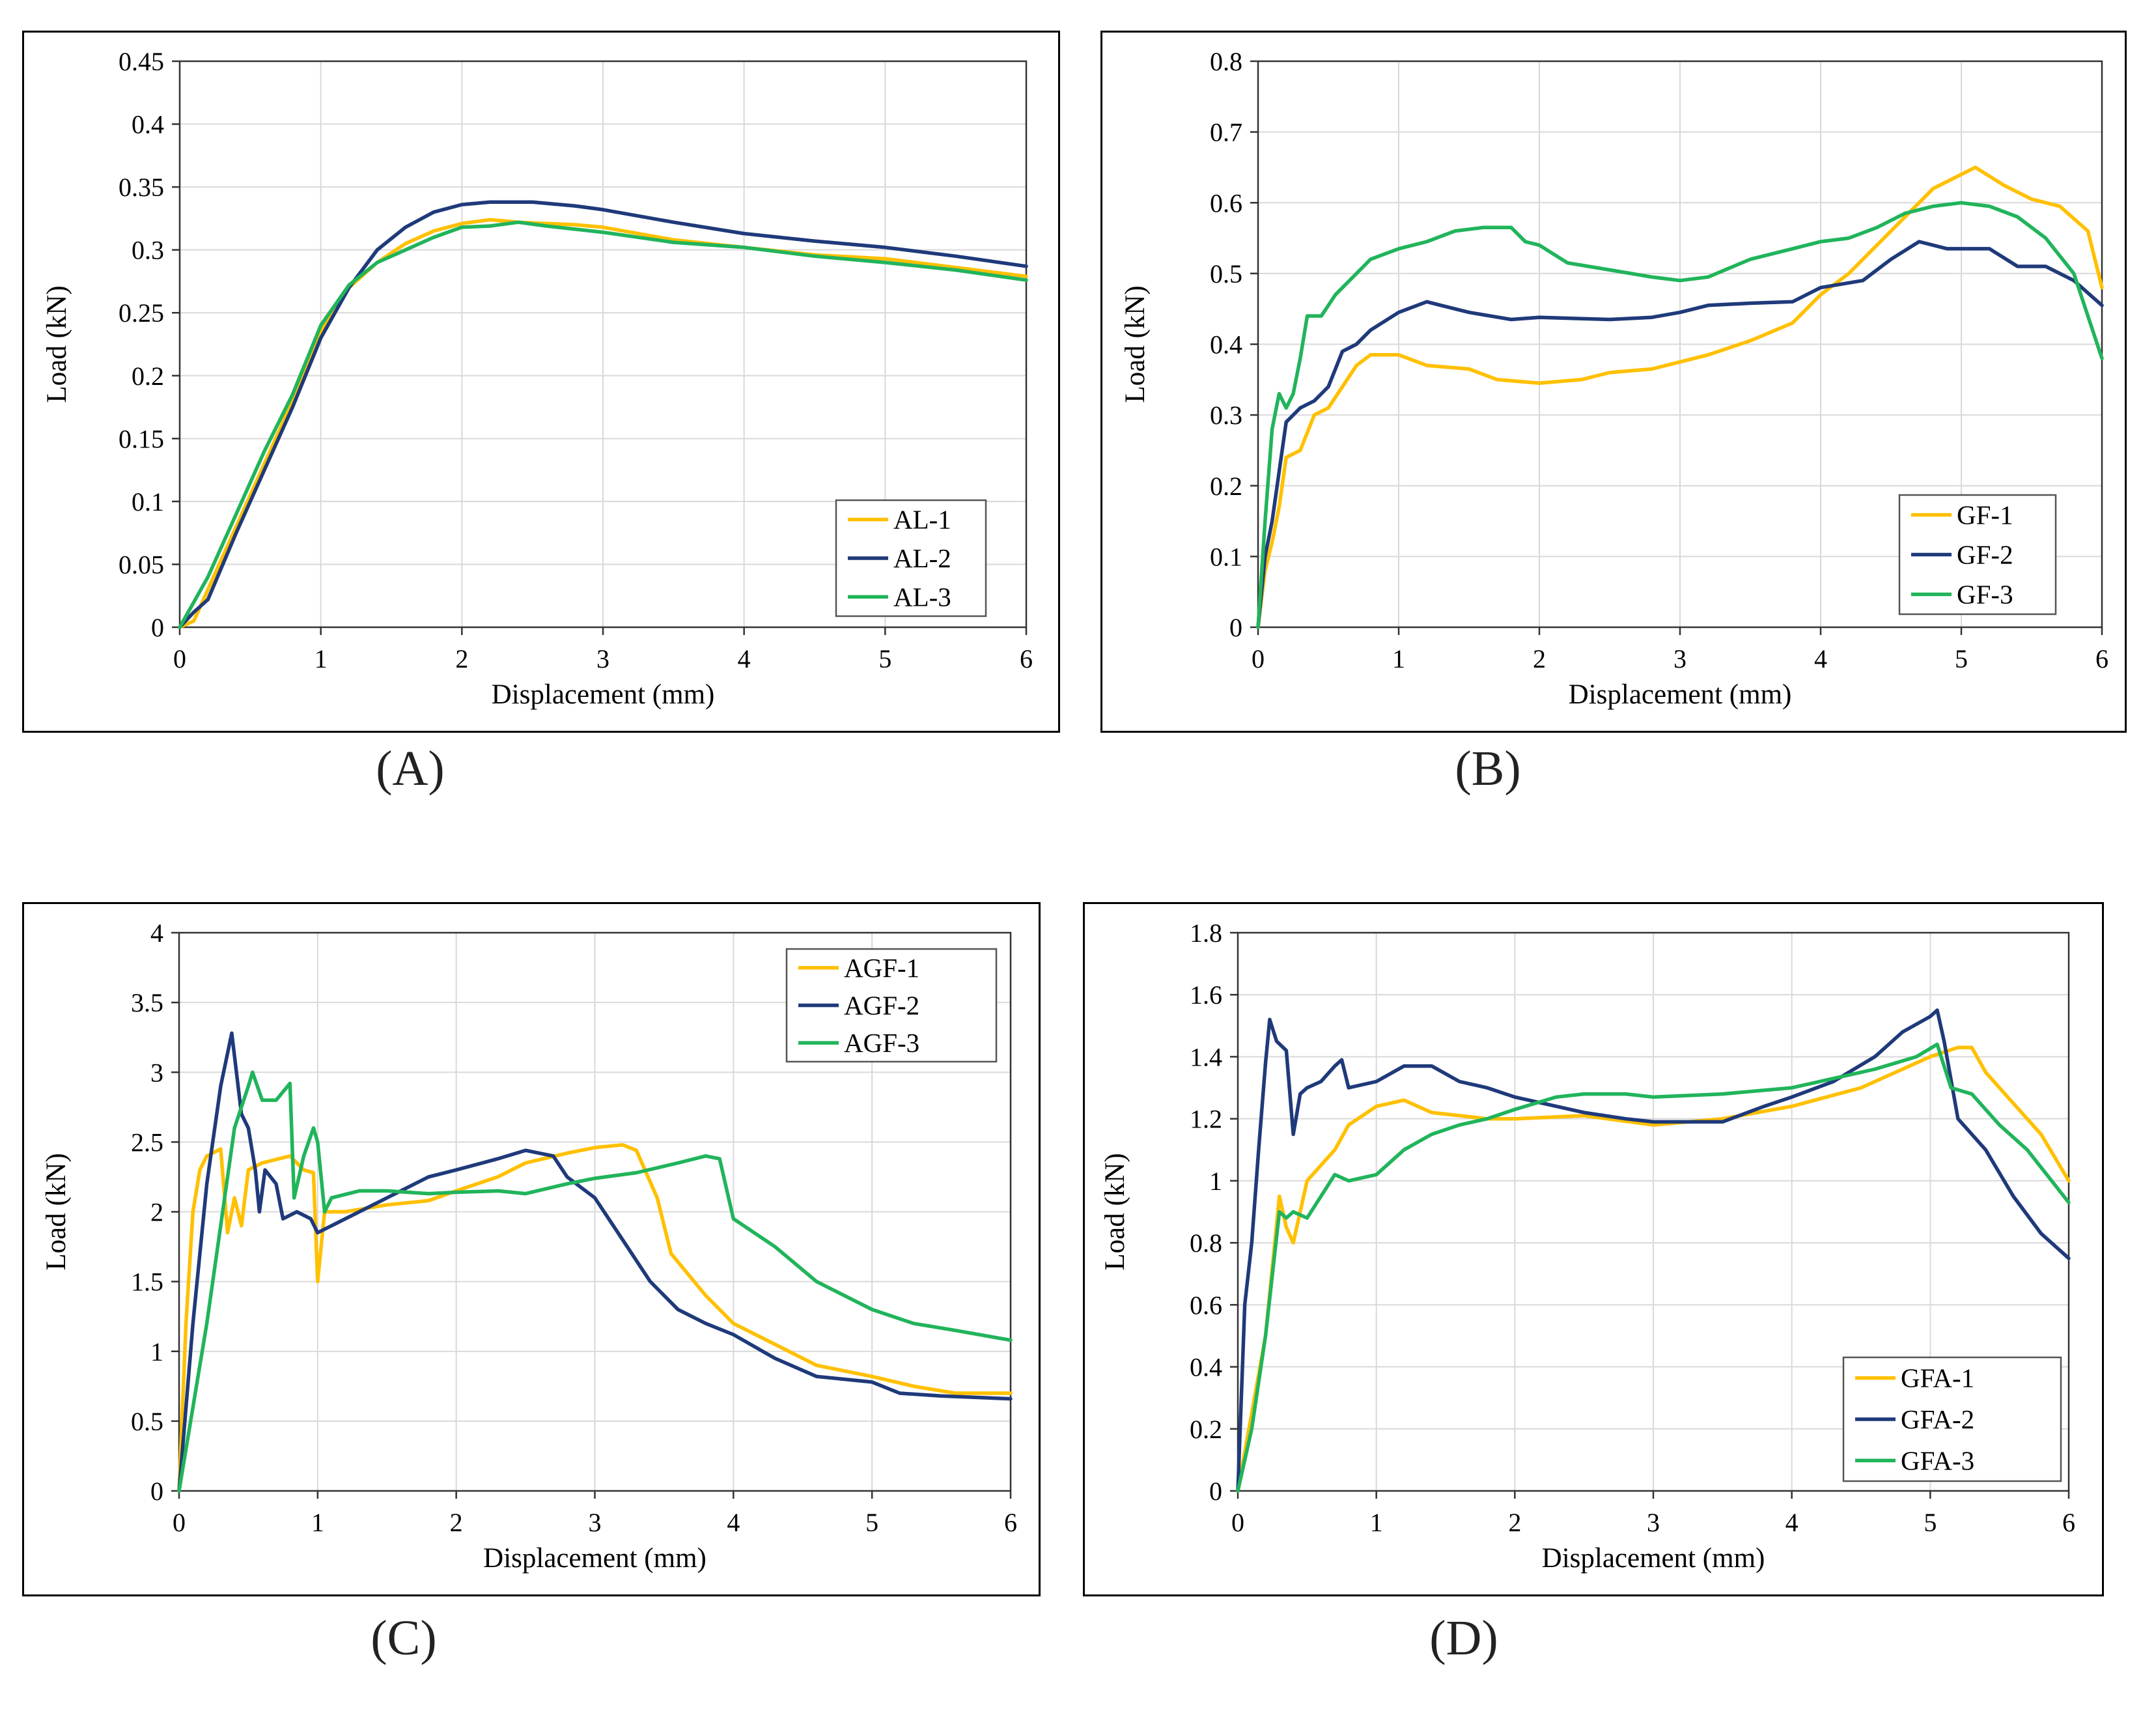  I want to click on panel-caption-b: (B), so click(1488, 769).